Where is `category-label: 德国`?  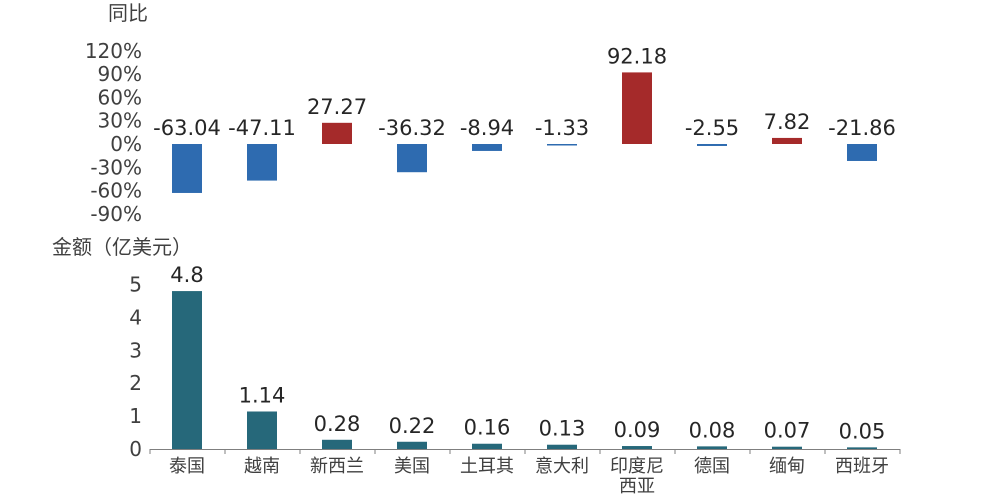
category-label: 德国 is located at coordinates (712, 466).